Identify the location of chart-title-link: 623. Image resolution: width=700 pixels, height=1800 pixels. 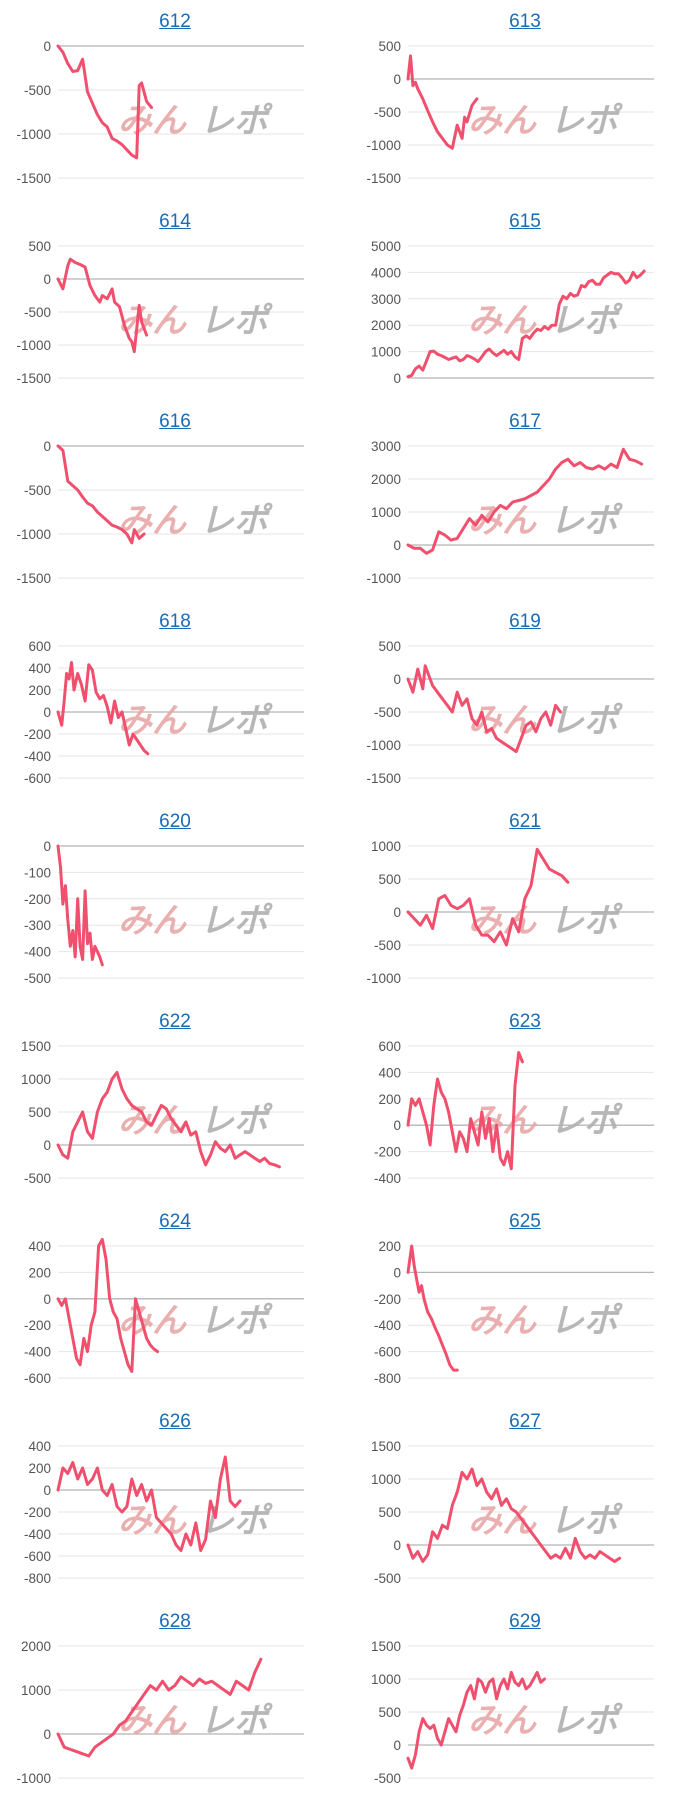
(525, 1021).